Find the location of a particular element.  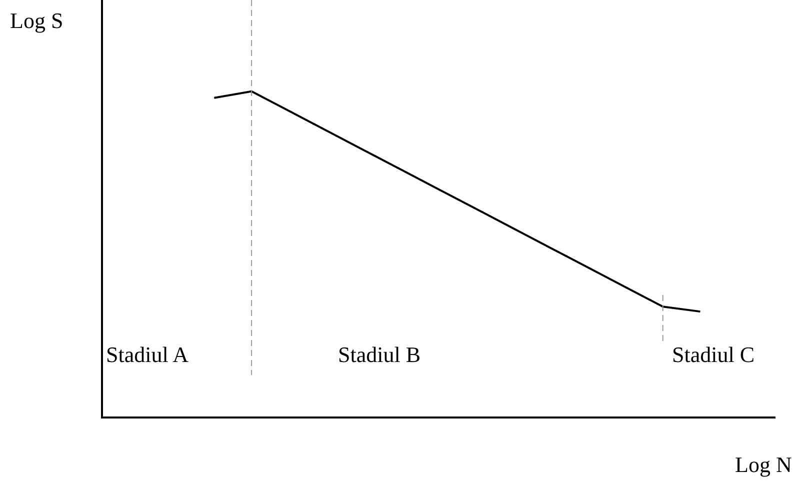

annotation: Stadiul B is located at coordinates (379, 355).